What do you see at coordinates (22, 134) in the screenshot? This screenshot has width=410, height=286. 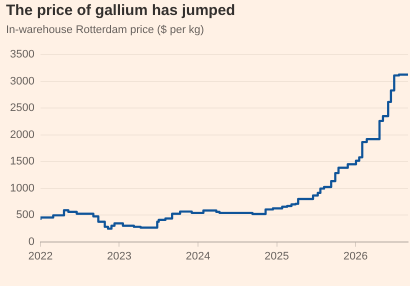 I see `y-tick-label: 2000` at bounding box center [22, 134].